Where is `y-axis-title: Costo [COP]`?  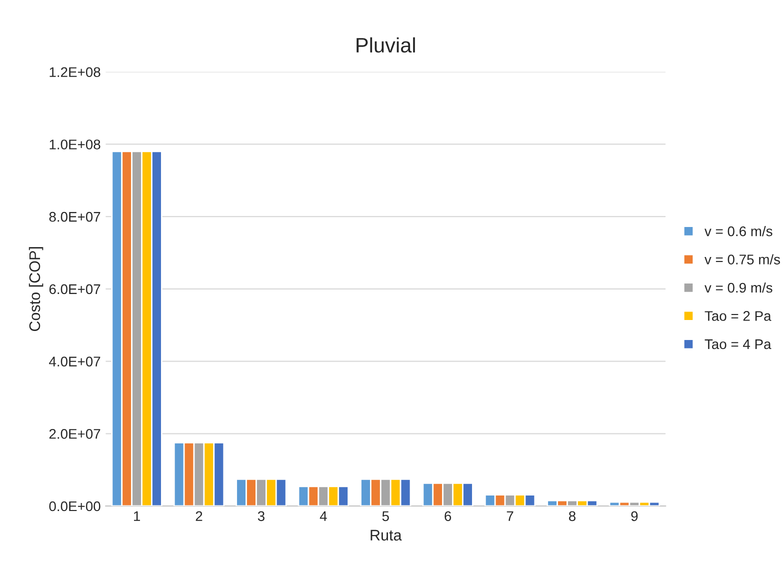
y-axis-title: Costo [COP] is located at coordinates (36, 289).